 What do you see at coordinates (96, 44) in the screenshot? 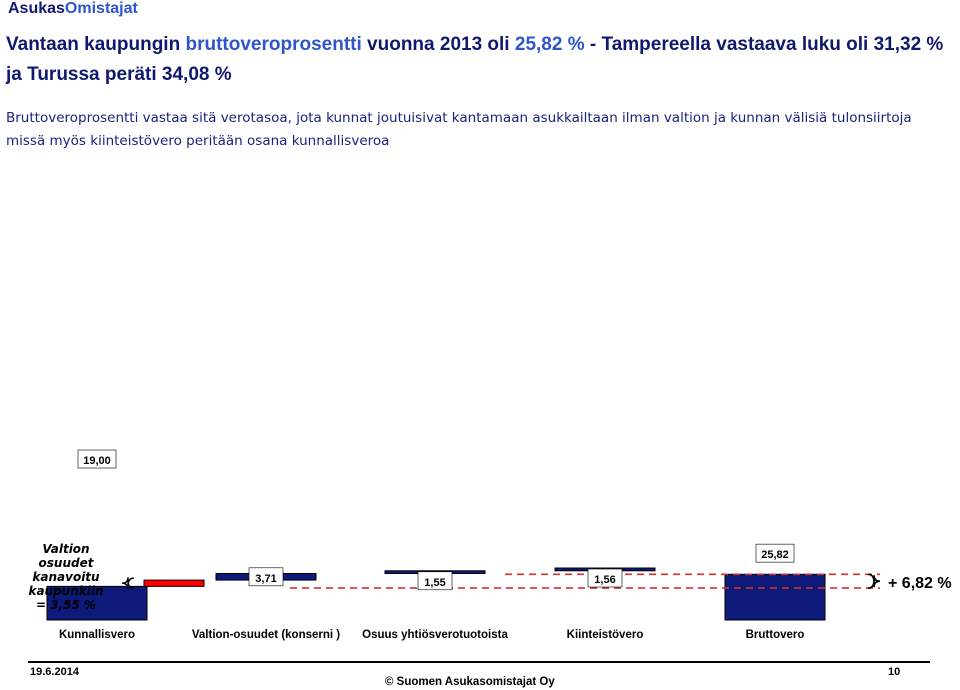
I see `title-seg1: Vantaan kaupungin` at bounding box center [96, 44].